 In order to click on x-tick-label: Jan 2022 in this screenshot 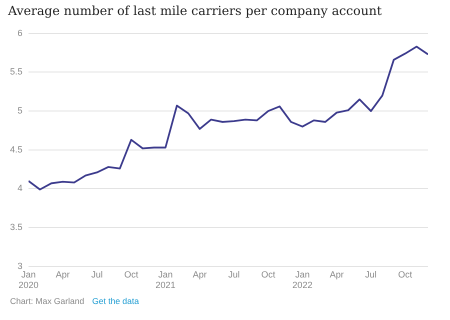, I will do `click(302, 279)`.